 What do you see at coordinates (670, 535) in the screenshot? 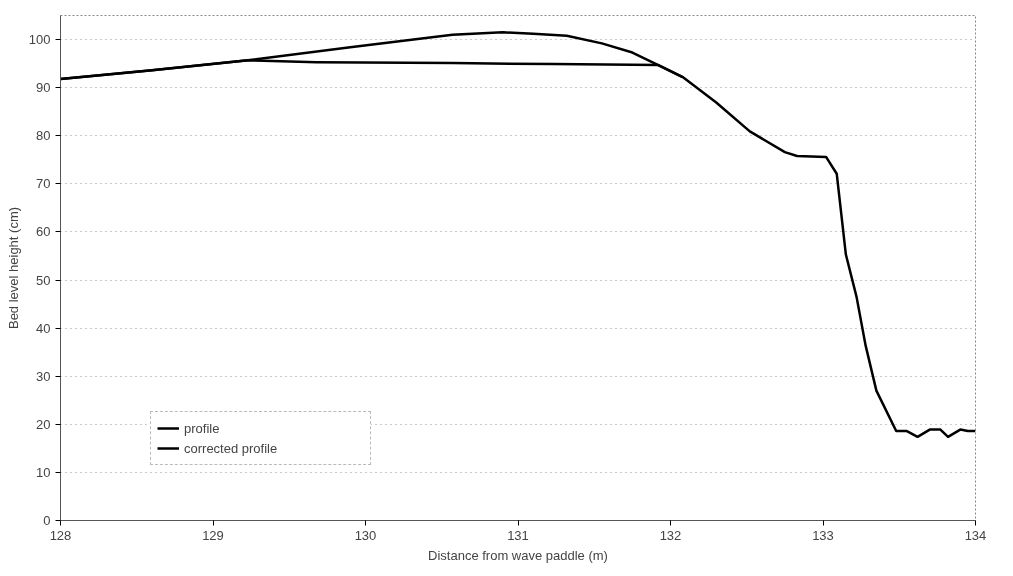
I see `x-tick-label: 132` at bounding box center [670, 535].